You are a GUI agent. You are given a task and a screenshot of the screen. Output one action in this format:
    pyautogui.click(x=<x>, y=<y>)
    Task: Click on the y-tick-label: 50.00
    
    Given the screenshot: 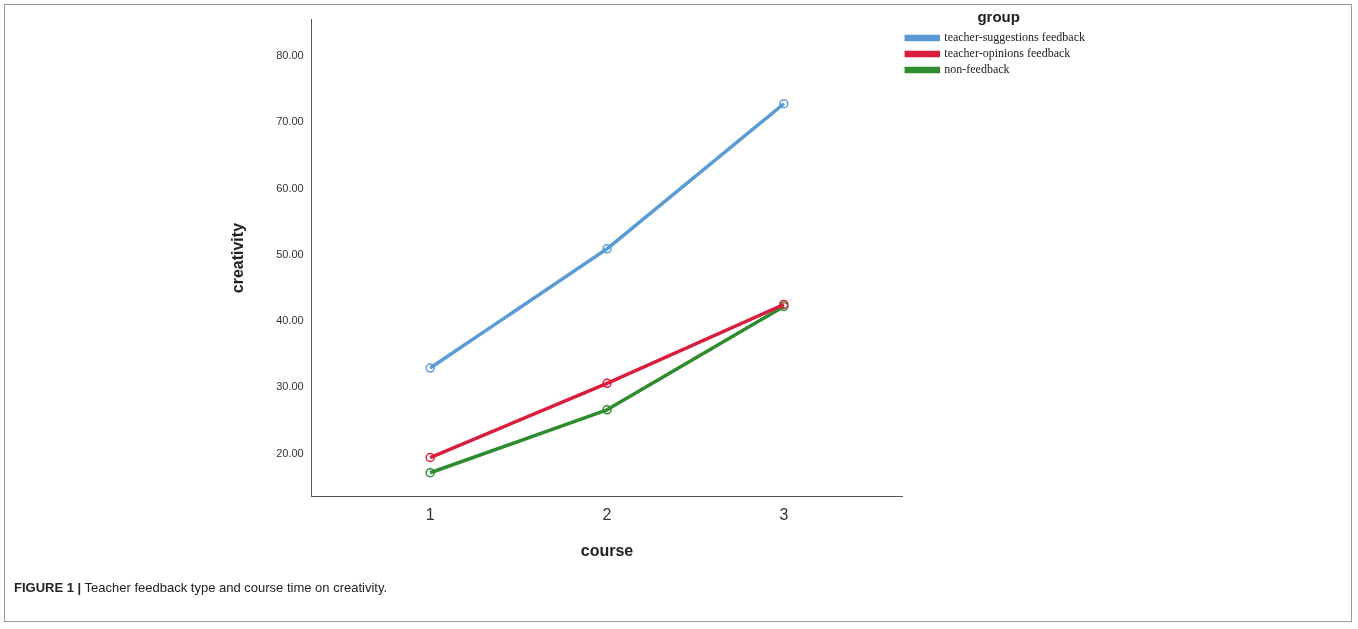 What is the action you would take?
    pyautogui.click(x=290, y=253)
    